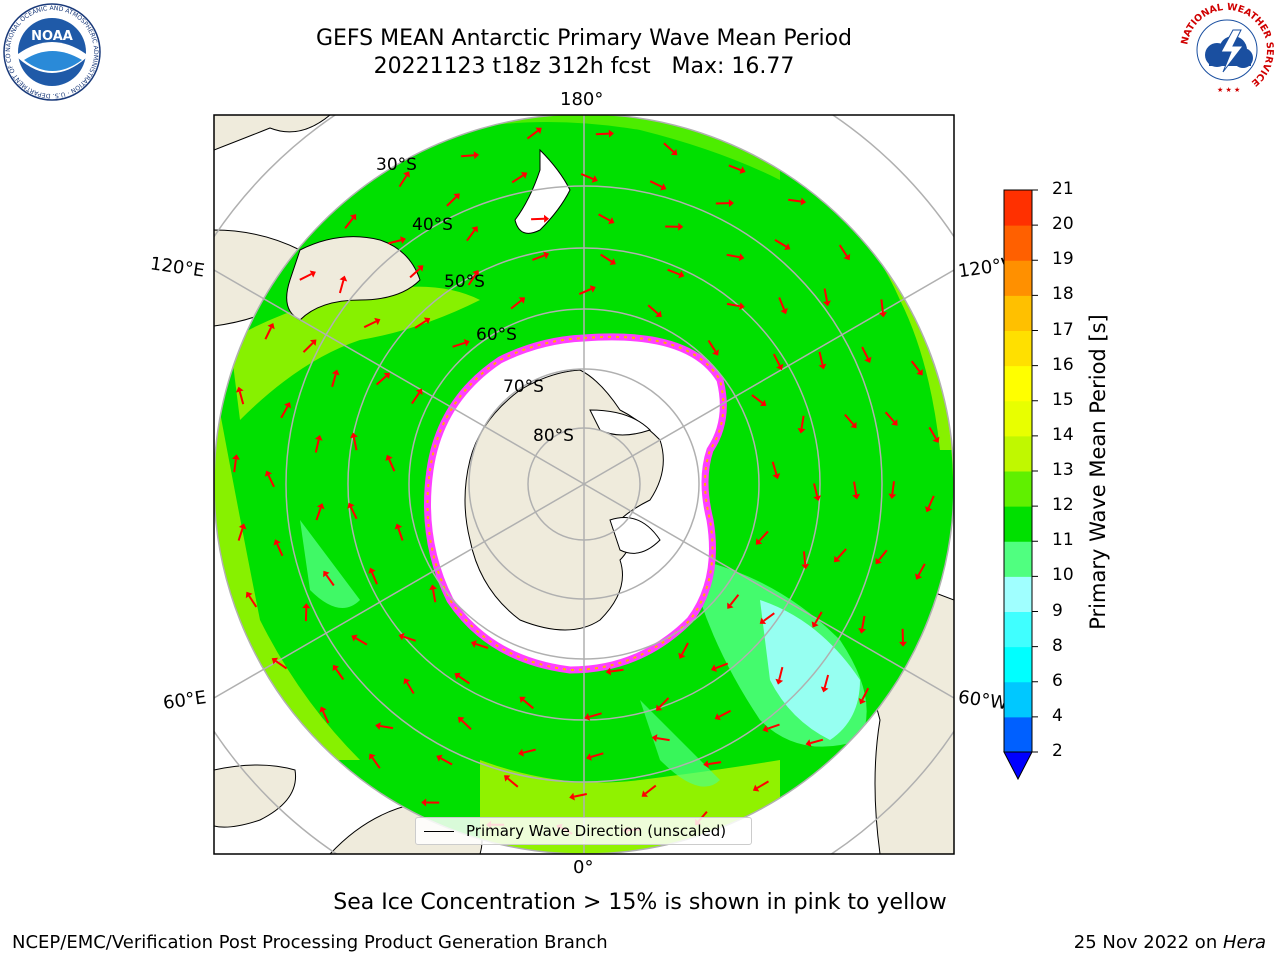 This screenshot has height=960, width=1280. What do you see at coordinates (1244, 942) in the screenshot?
I see `footer-host: Hera` at bounding box center [1244, 942].